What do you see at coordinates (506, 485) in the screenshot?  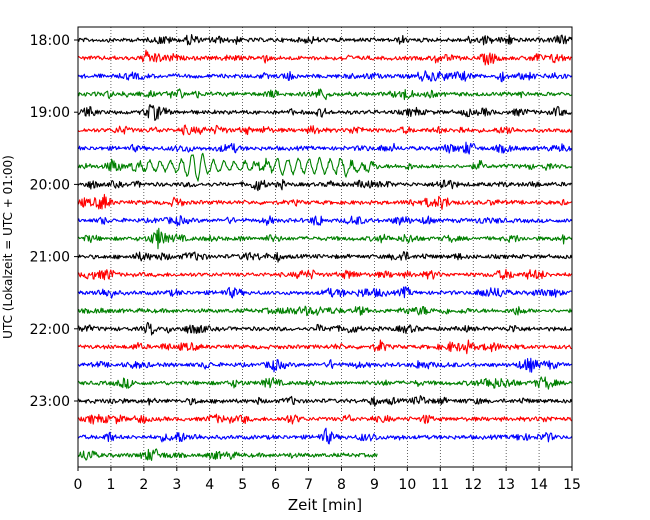 I see `x-tick-label: 13` at bounding box center [506, 485].